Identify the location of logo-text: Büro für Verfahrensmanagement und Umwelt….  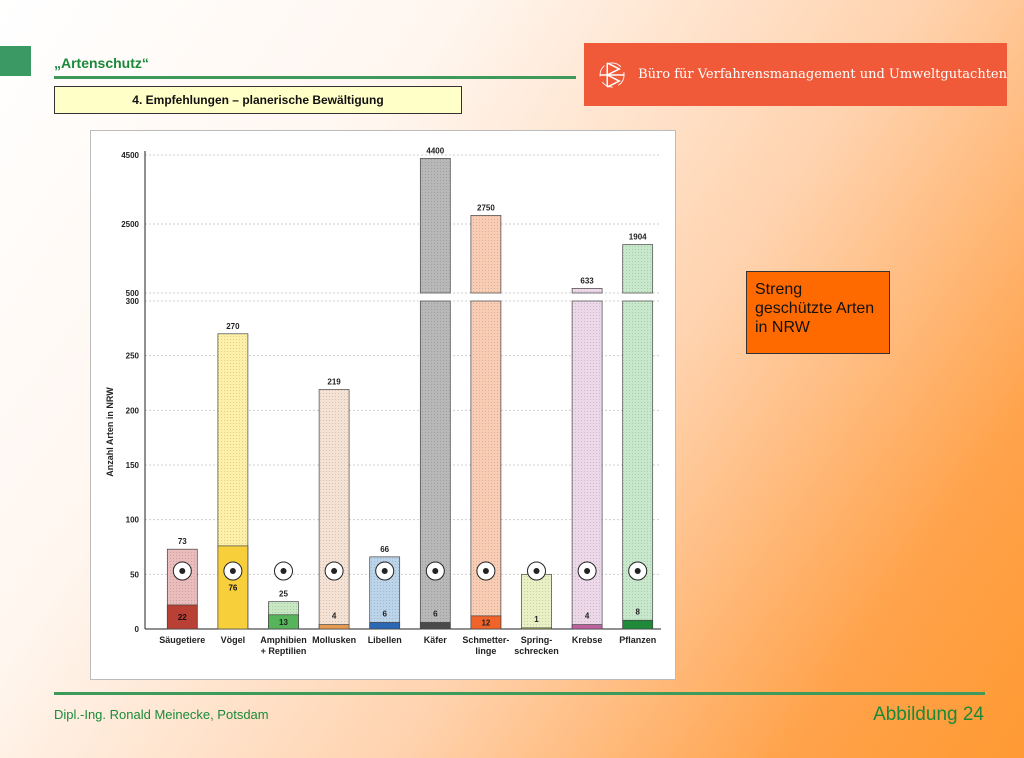
(822, 74).